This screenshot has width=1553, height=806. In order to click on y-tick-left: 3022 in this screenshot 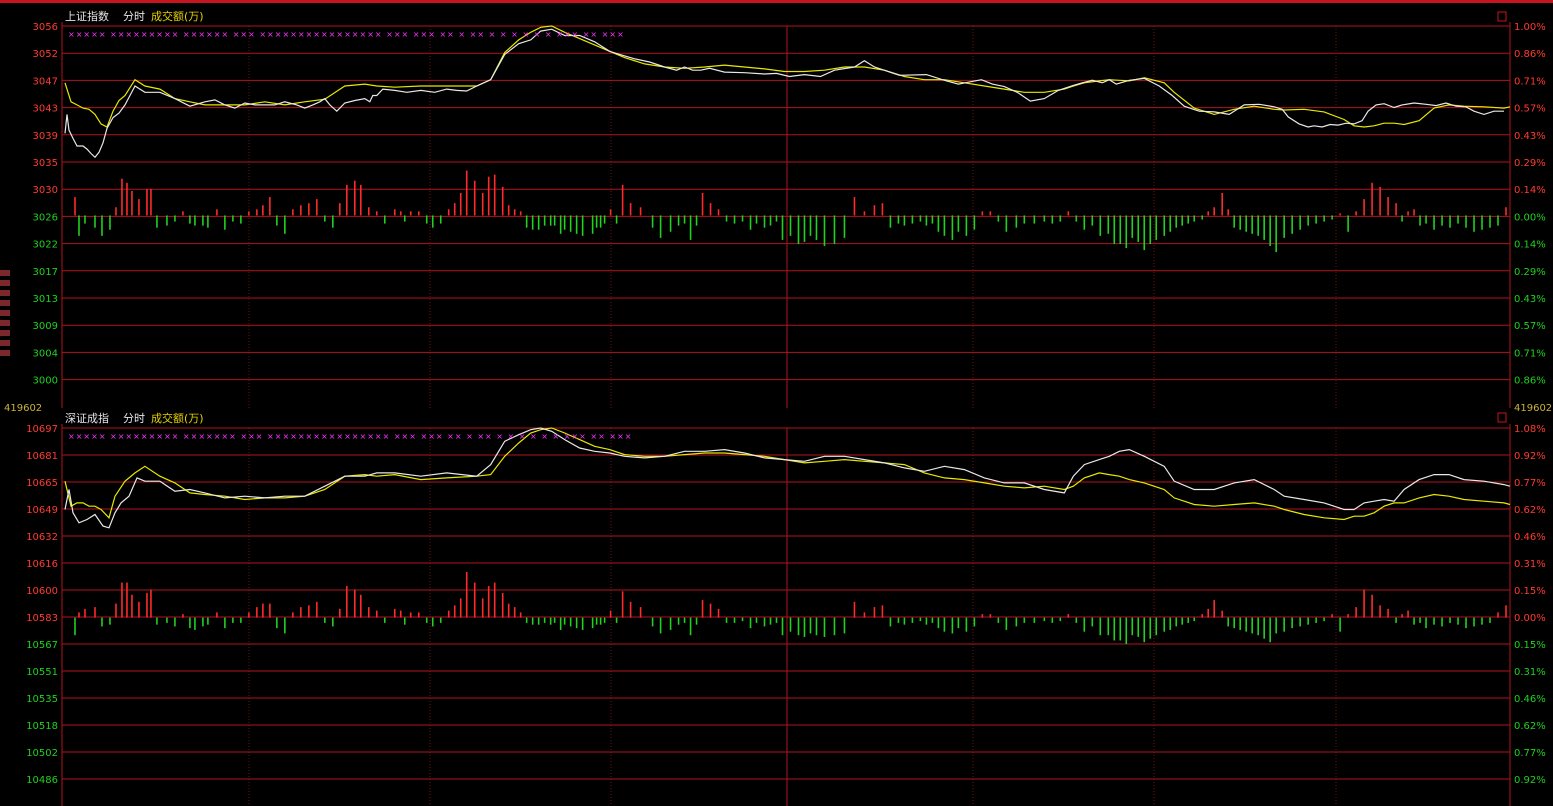, I will do `click(45, 245)`.